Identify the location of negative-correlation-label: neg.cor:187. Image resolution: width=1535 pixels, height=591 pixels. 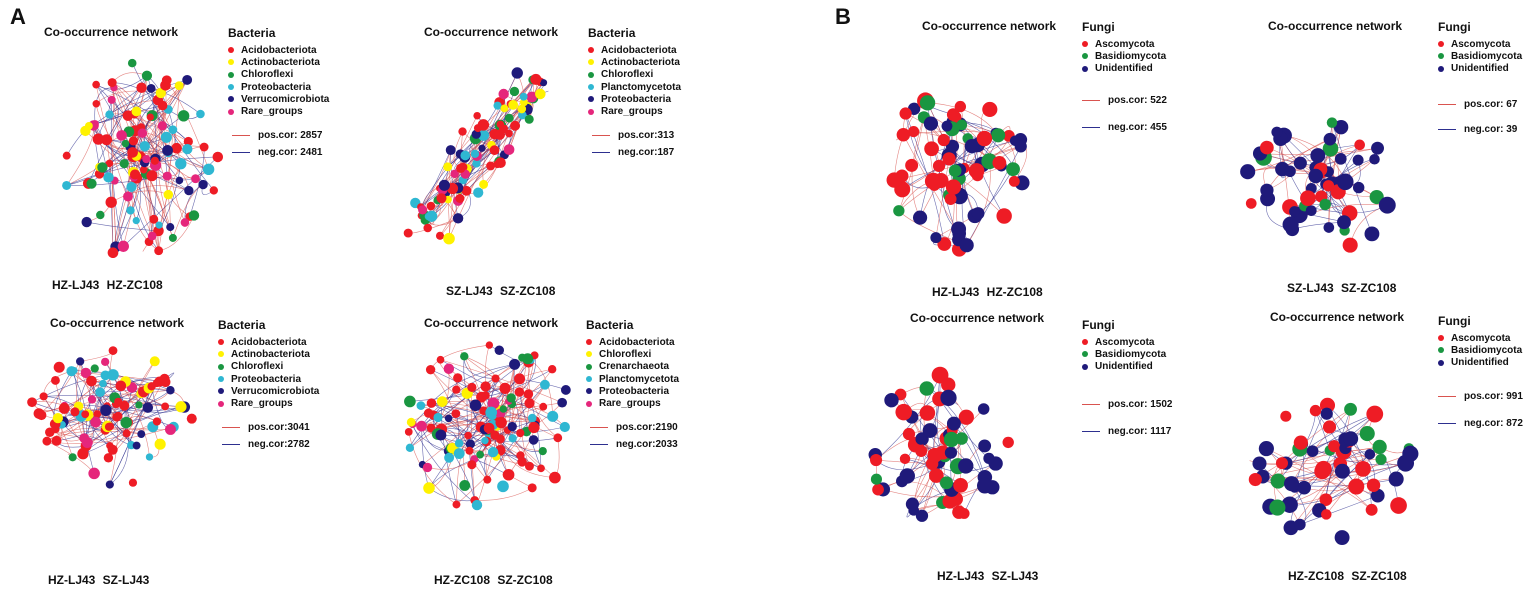
(636, 152).